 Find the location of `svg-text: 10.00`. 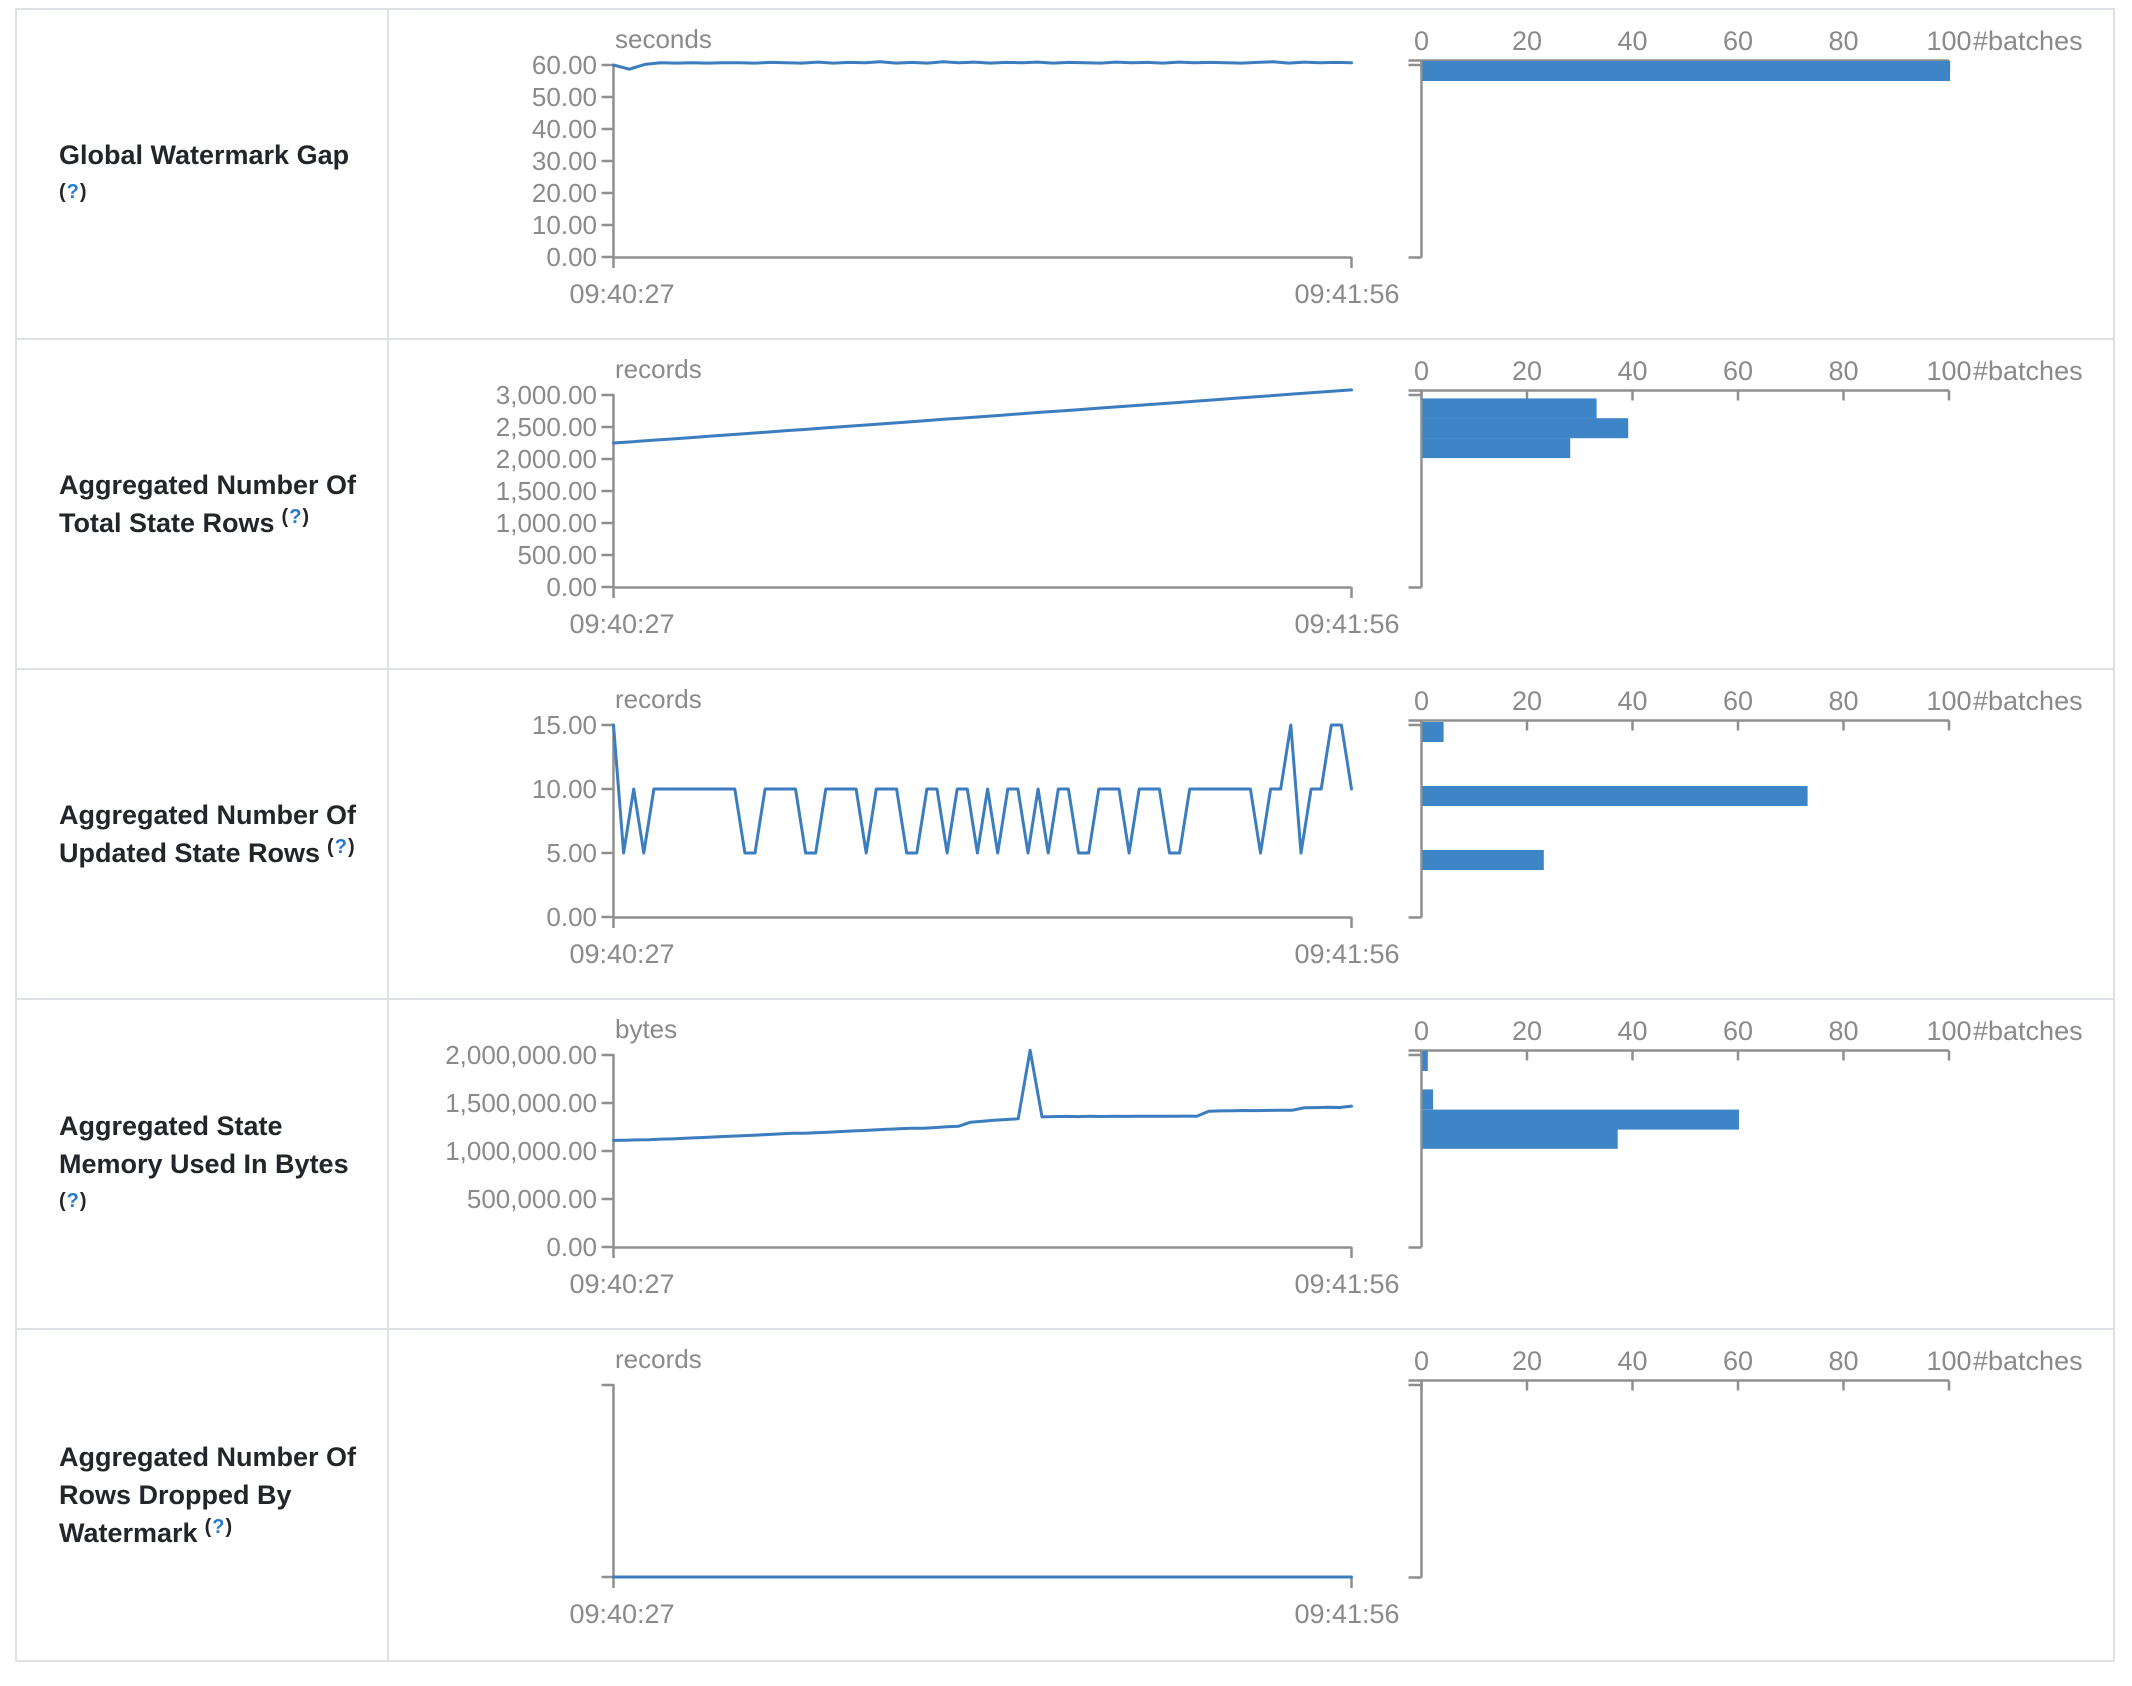

svg-text: 10.00 is located at coordinates (564, 225).